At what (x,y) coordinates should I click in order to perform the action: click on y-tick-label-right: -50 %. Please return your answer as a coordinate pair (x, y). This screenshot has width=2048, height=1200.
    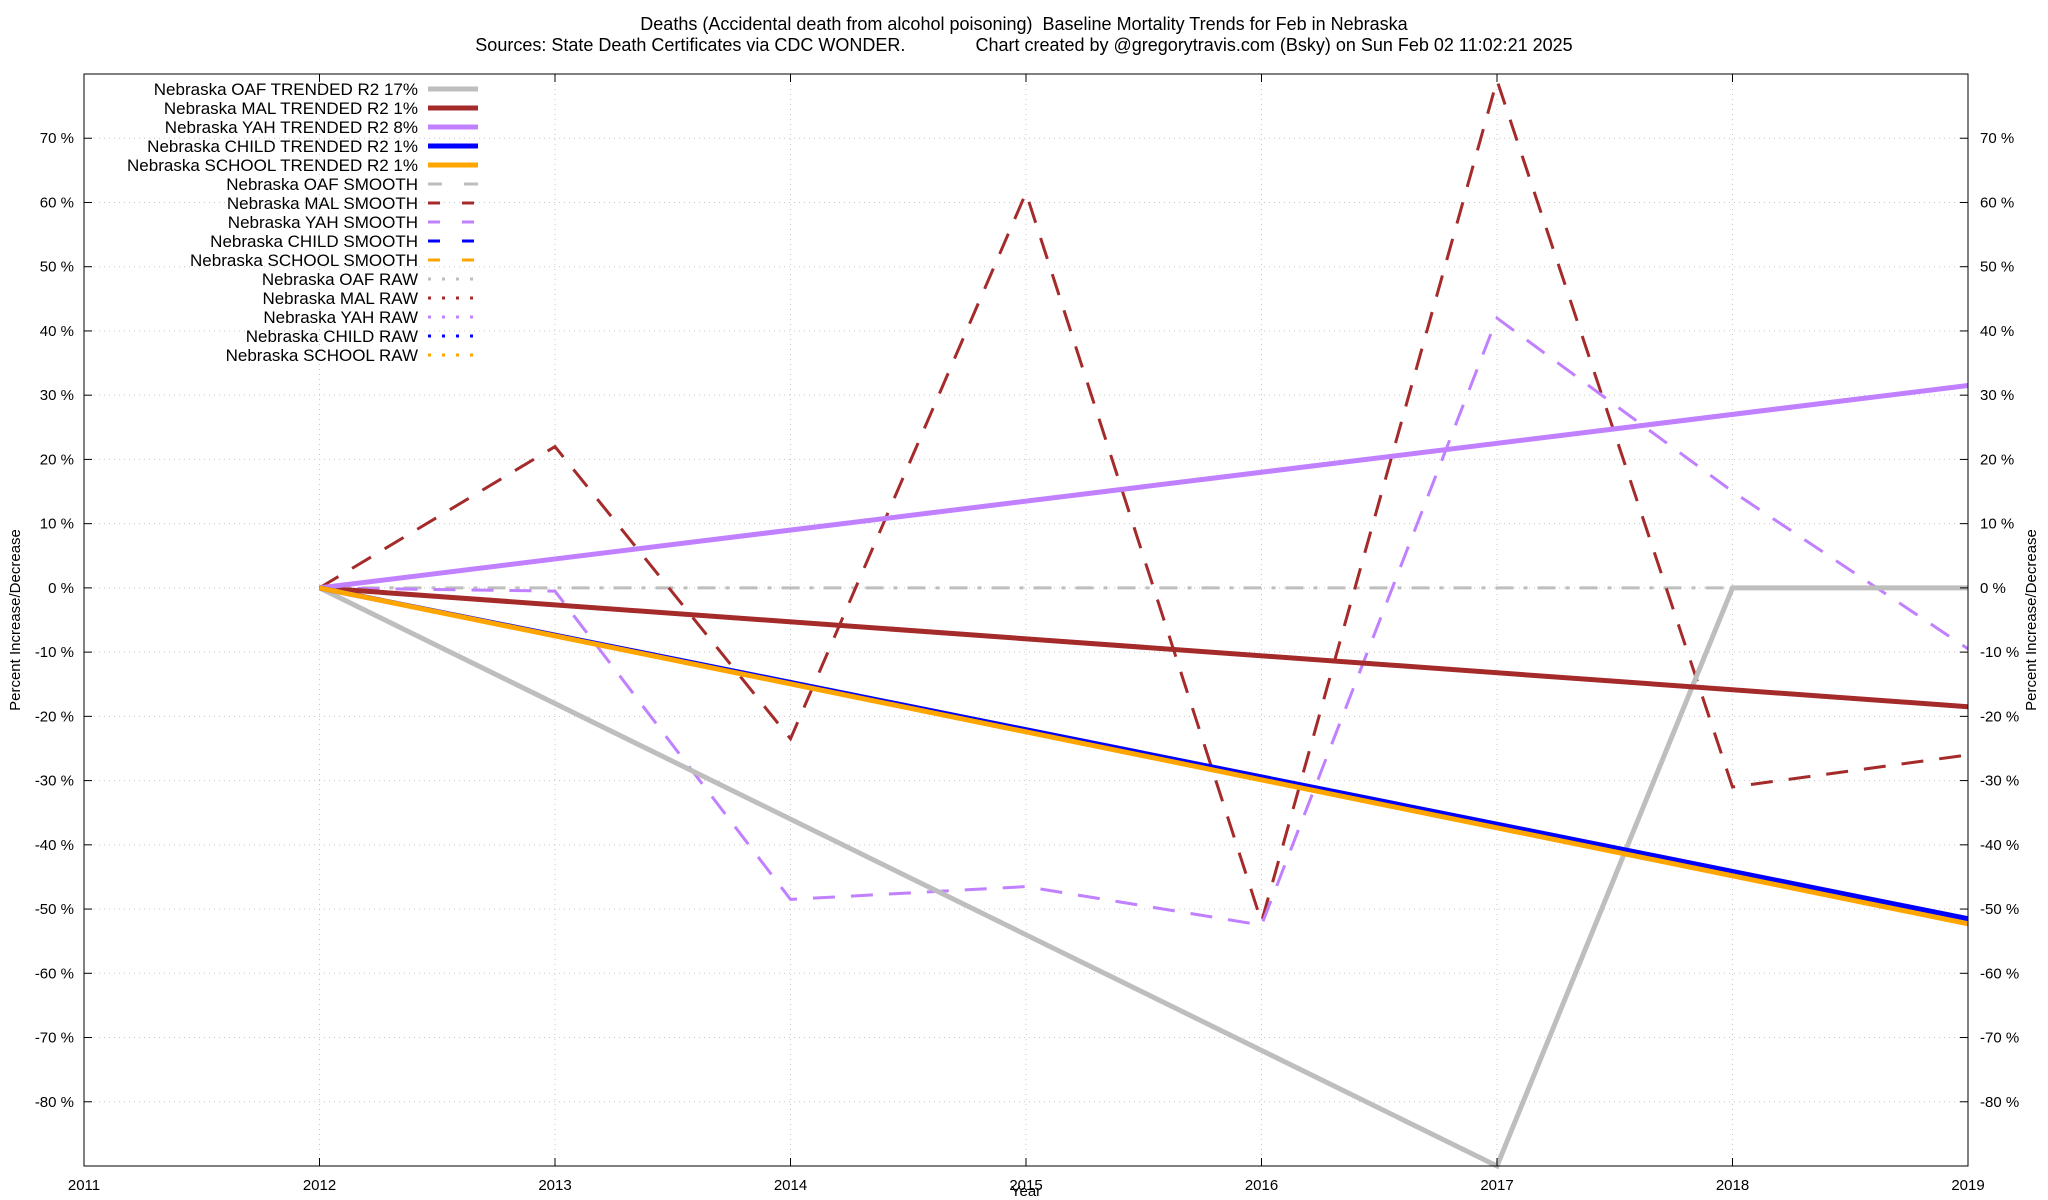
    Looking at the image, I should click on (1999, 909).